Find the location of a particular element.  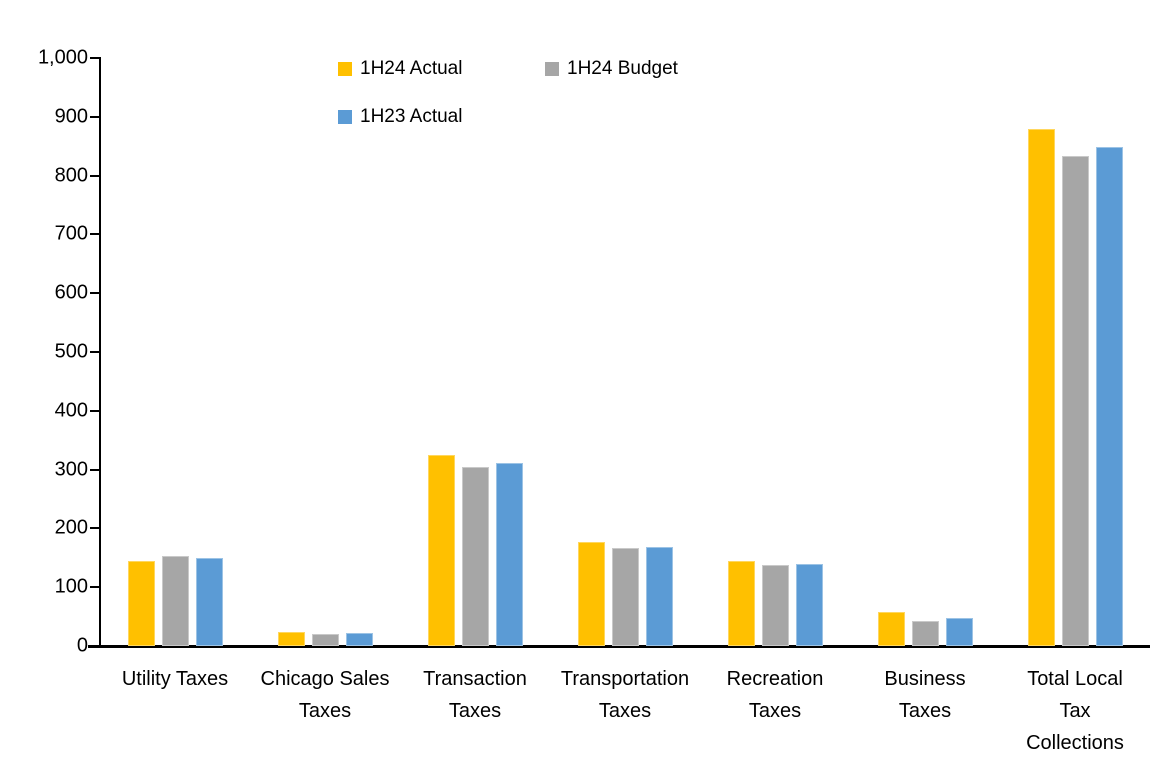

x-axis-label-line: Utility Taxes is located at coordinates (175, 679).